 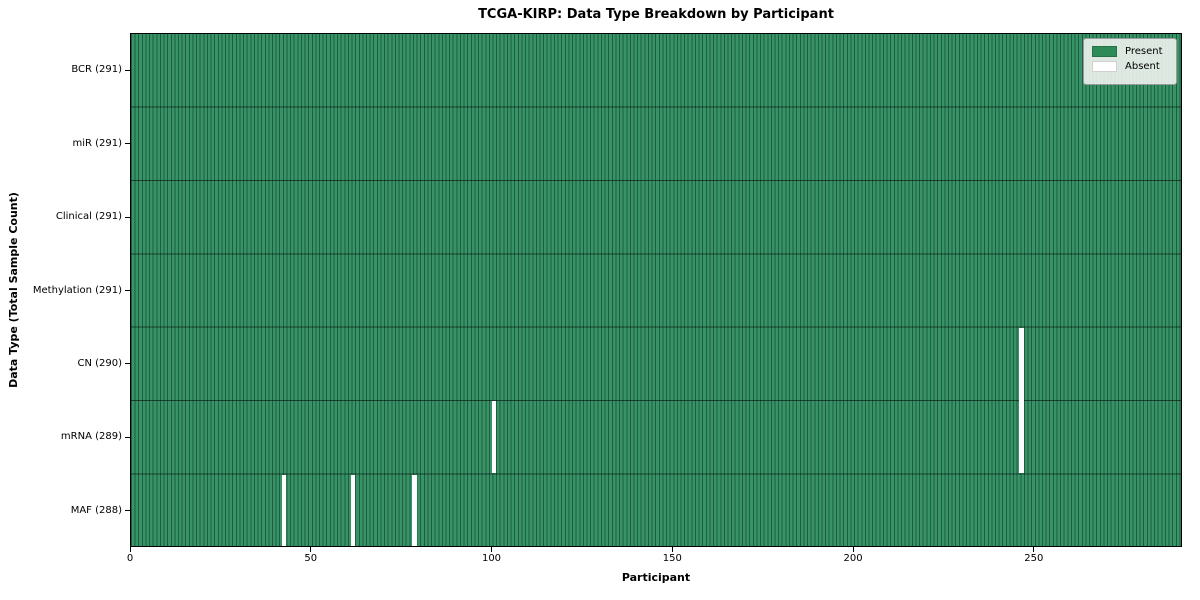 I want to click on legend-item-absent: Absent, so click(x=1134, y=66).